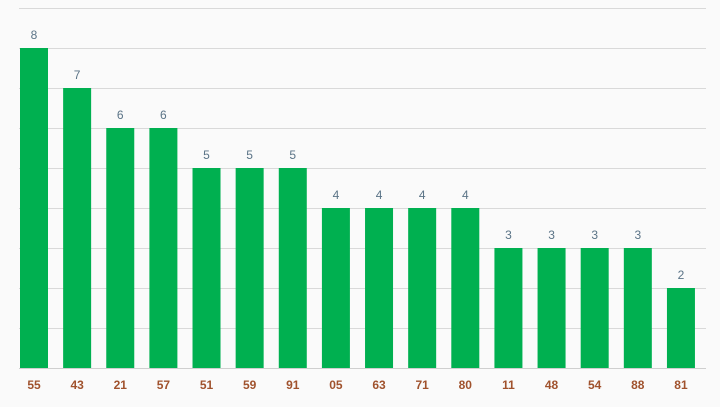 This screenshot has width=720, height=407. What do you see at coordinates (34, 35) in the screenshot?
I see `value-label-55: 8` at bounding box center [34, 35].